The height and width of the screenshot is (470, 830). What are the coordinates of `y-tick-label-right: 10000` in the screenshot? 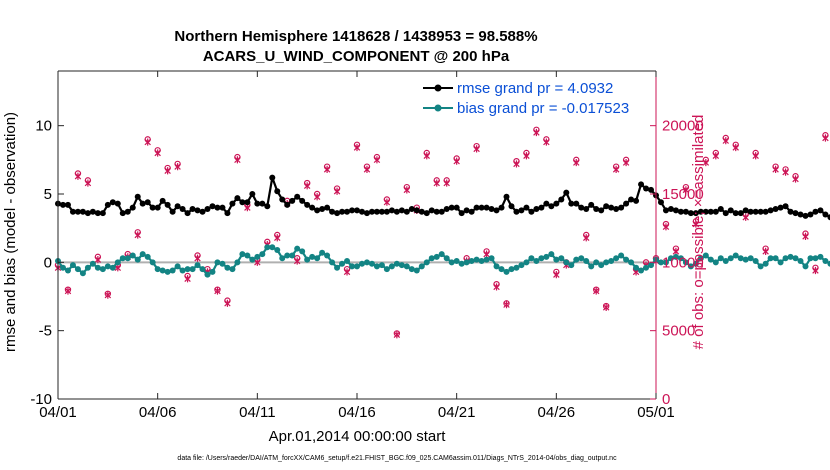 It's located at (683, 262).